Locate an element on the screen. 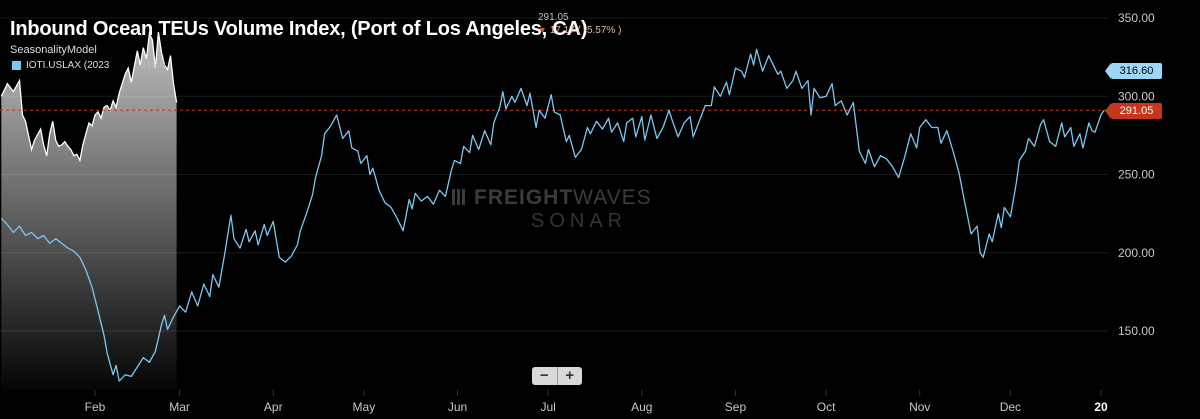 The height and width of the screenshot is (419, 1200). watermark-product: SONAR is located at coordinates (579, 221).